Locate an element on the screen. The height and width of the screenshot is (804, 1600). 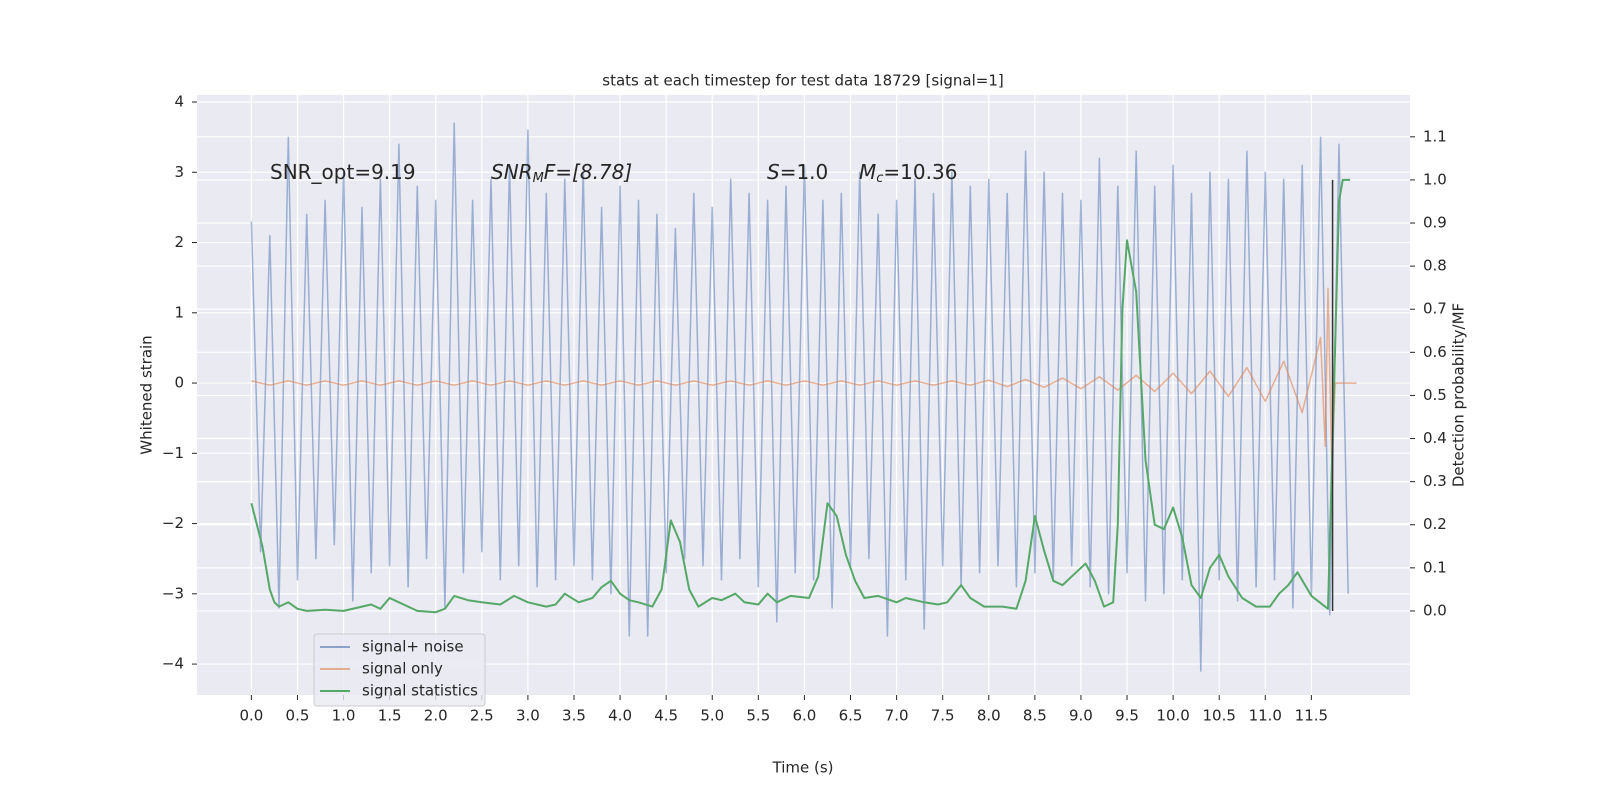
annotation-subscript: M is located at coordinates (538, 178).